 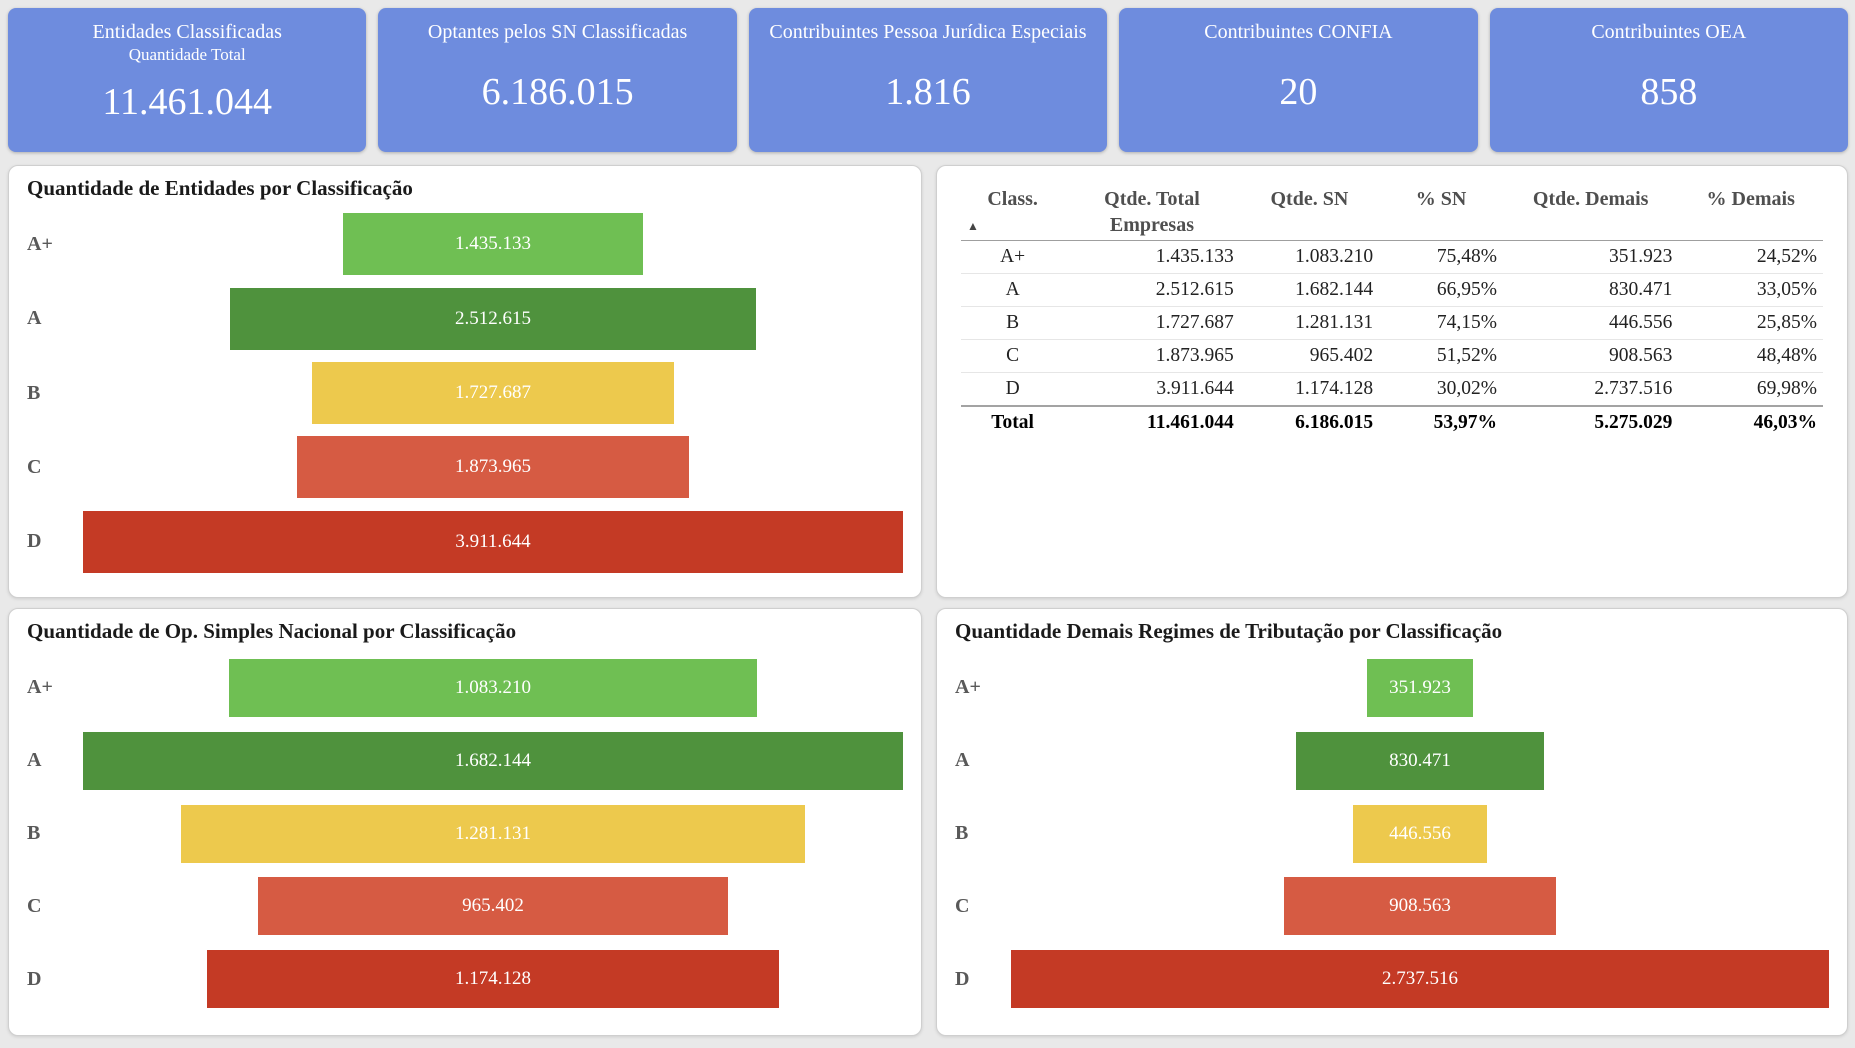 I want to click on bar-c: 965.402, so click(x=493, y=906).